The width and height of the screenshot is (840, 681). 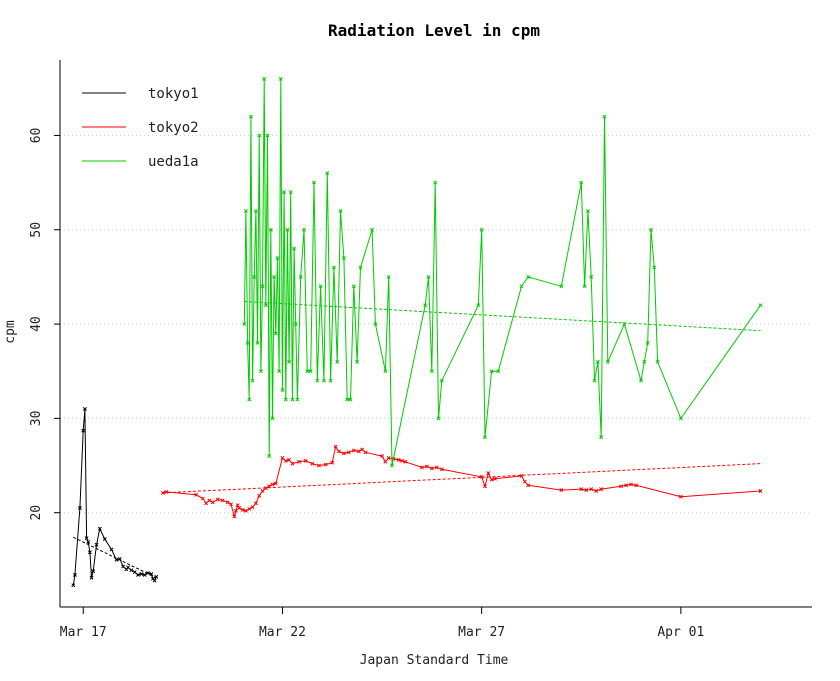 I want to click on y-tick-label: 60, so click(x=36, y=136).